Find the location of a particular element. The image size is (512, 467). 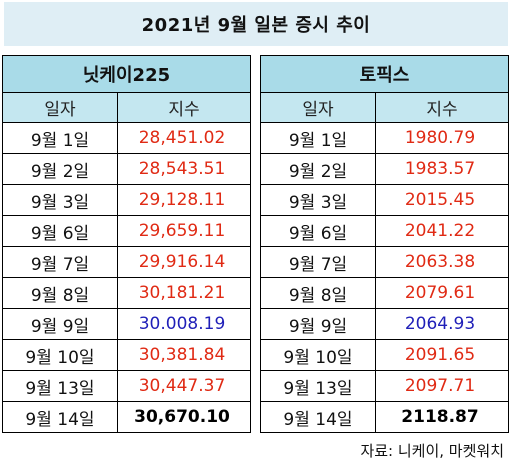

table-row: 9월 3일 2015.45 is located at coordinates (384, 200).